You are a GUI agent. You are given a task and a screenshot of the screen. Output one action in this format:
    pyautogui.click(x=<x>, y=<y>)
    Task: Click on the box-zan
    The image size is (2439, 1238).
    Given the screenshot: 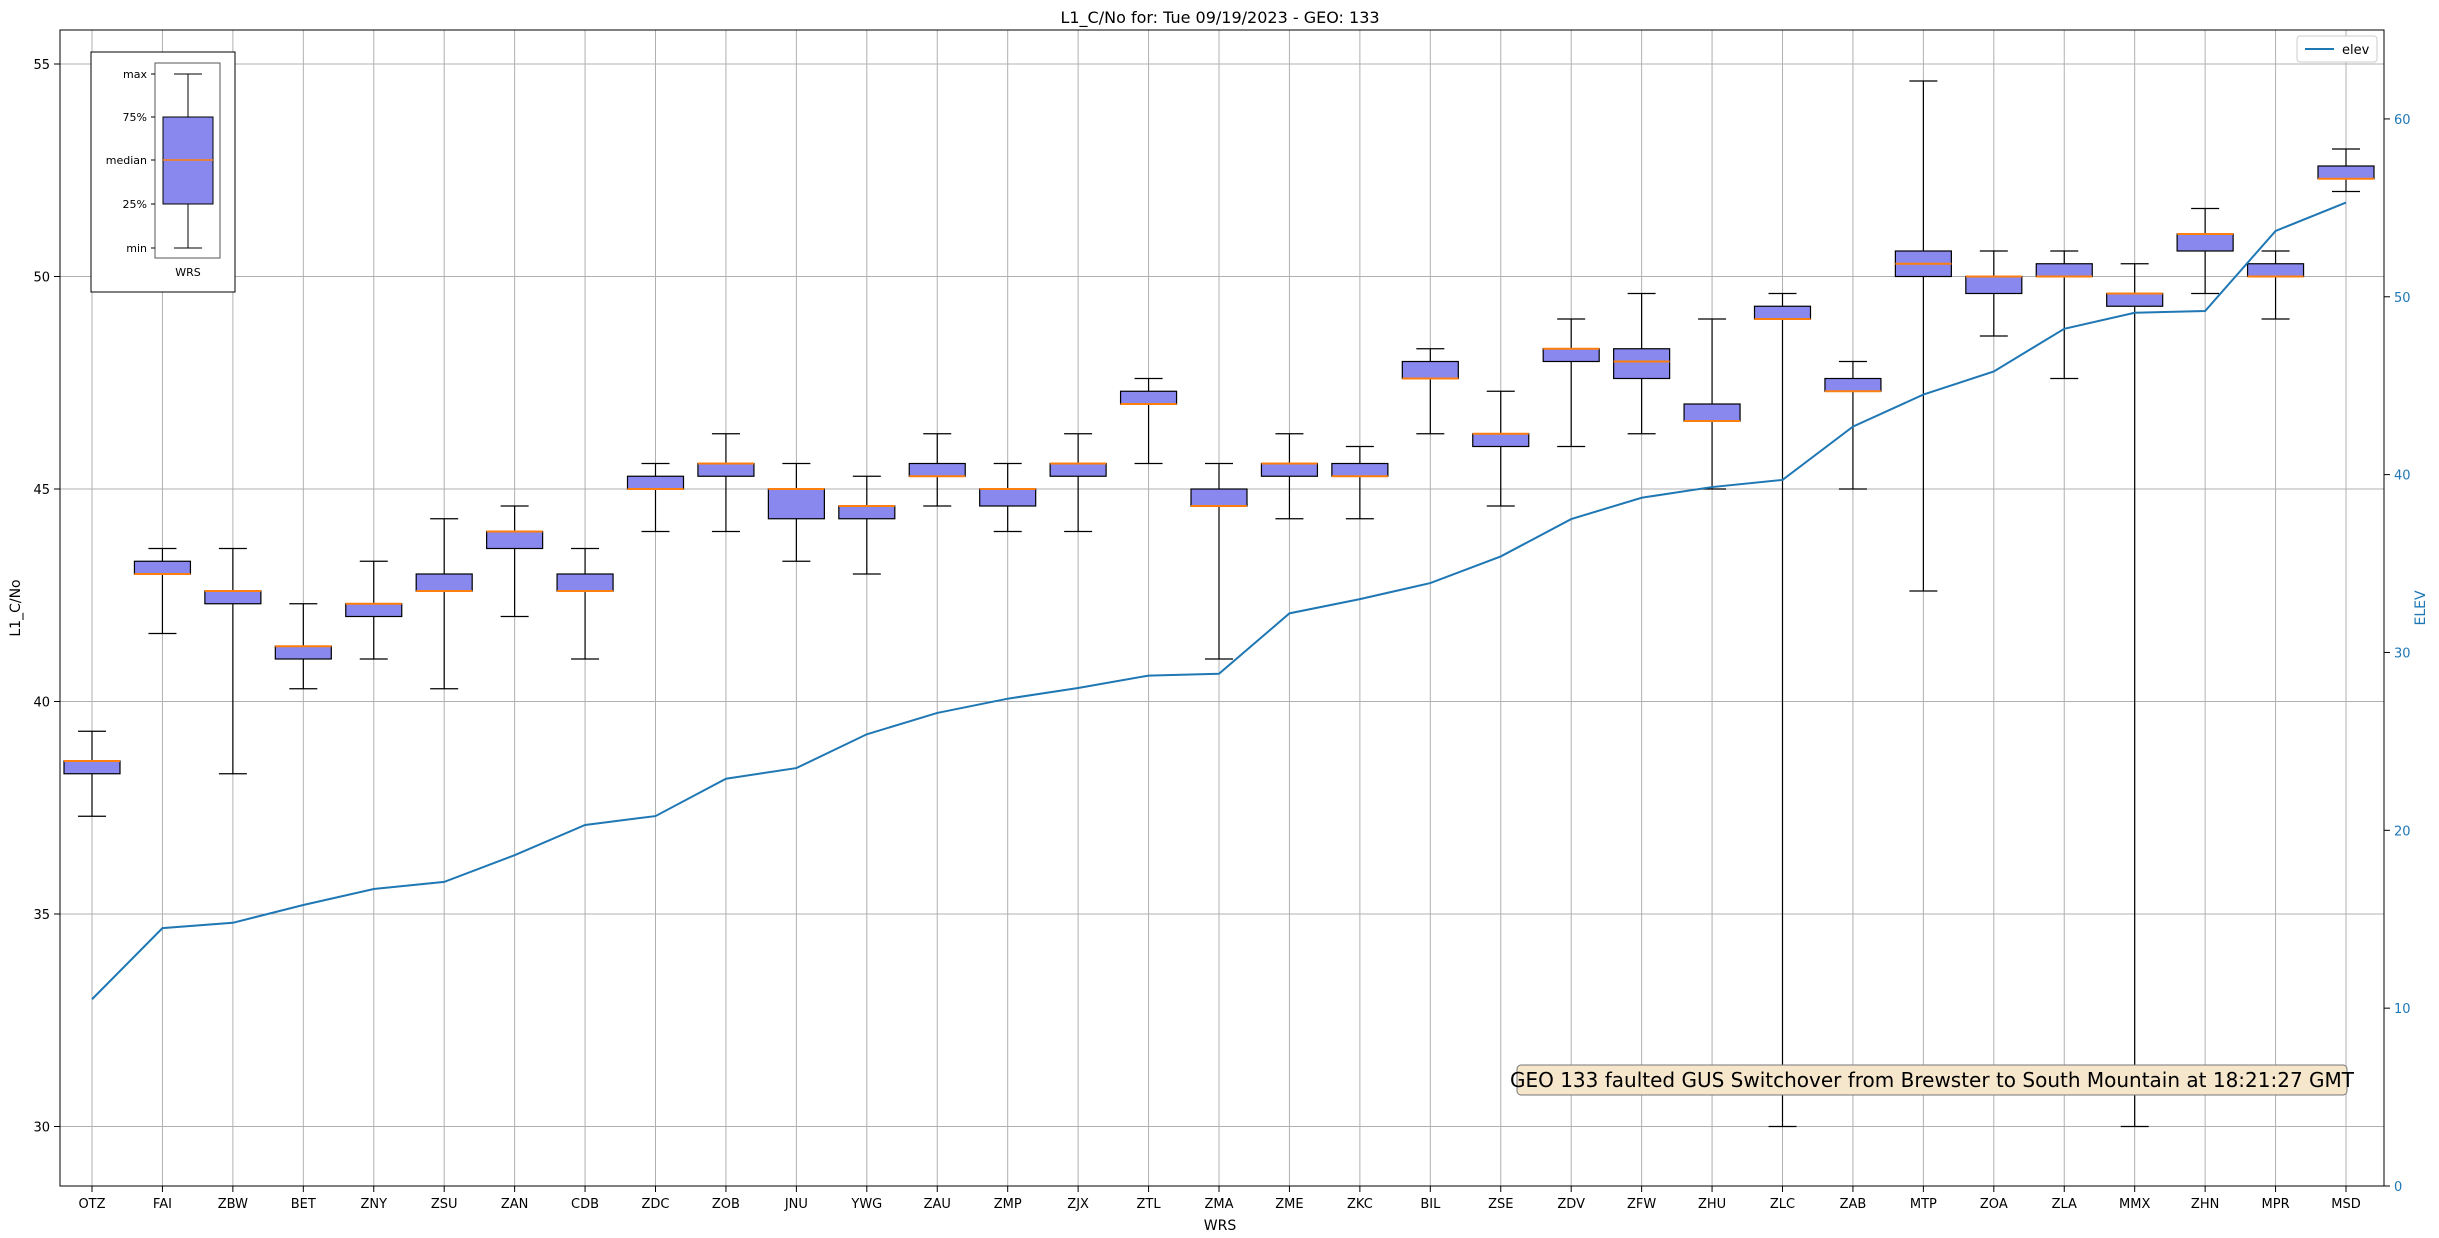 What is the action you would take?
    pyautogui.click(x=515, y=561)
    